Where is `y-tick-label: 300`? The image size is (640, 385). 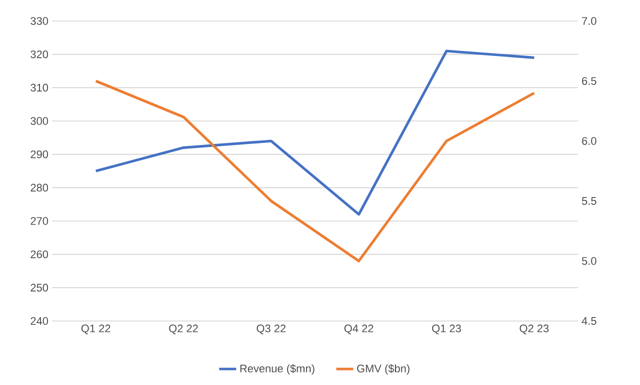 y-tick-label: 300 is located at coordinates (39, 121).